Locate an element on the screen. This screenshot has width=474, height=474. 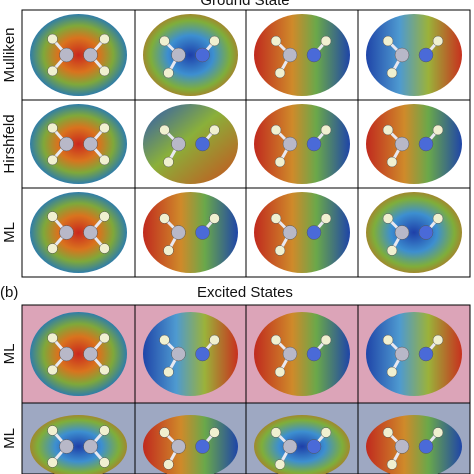
row-label: Hirshfeld is located at coordinates (9, 143).